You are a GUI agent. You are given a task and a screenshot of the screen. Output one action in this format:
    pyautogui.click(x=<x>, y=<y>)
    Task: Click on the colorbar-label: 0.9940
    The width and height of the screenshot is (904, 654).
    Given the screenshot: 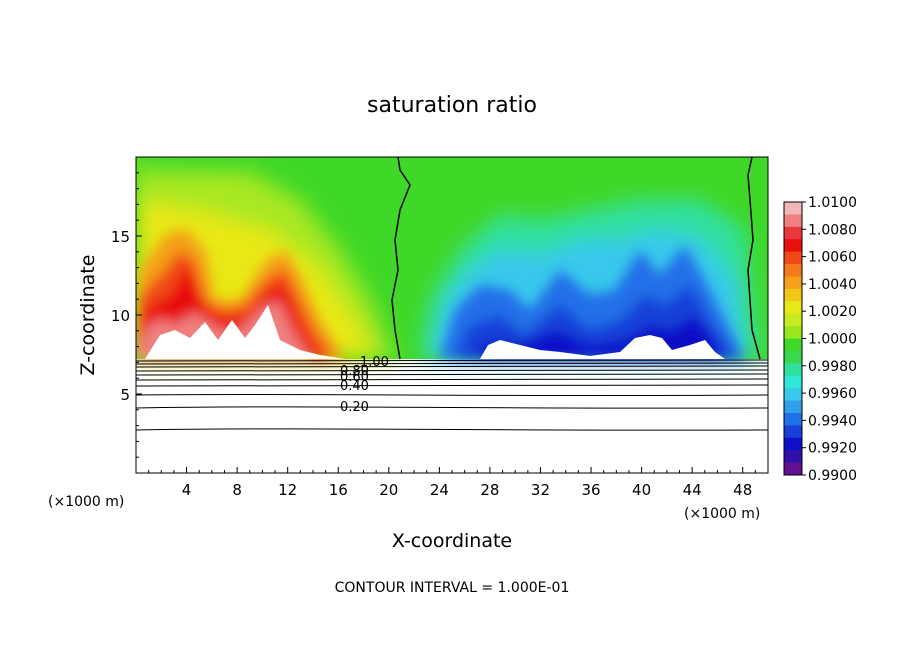 What is the action you would take?
    pyautogui.click(x=832, y=421)
    